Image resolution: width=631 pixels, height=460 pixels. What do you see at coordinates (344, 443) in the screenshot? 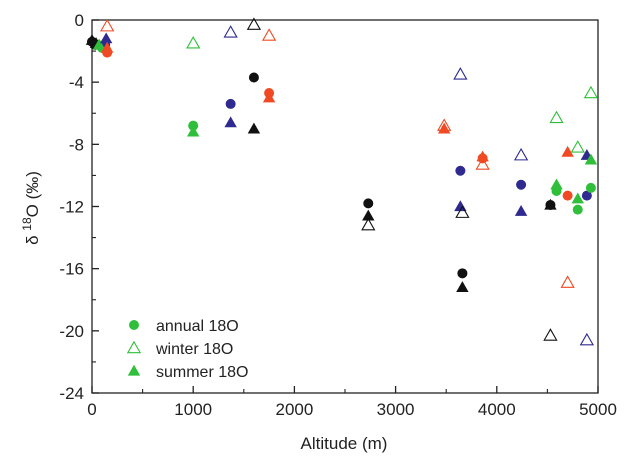
I see `x-axis-title: Altitude (m)` at bounding box center [344, 443].